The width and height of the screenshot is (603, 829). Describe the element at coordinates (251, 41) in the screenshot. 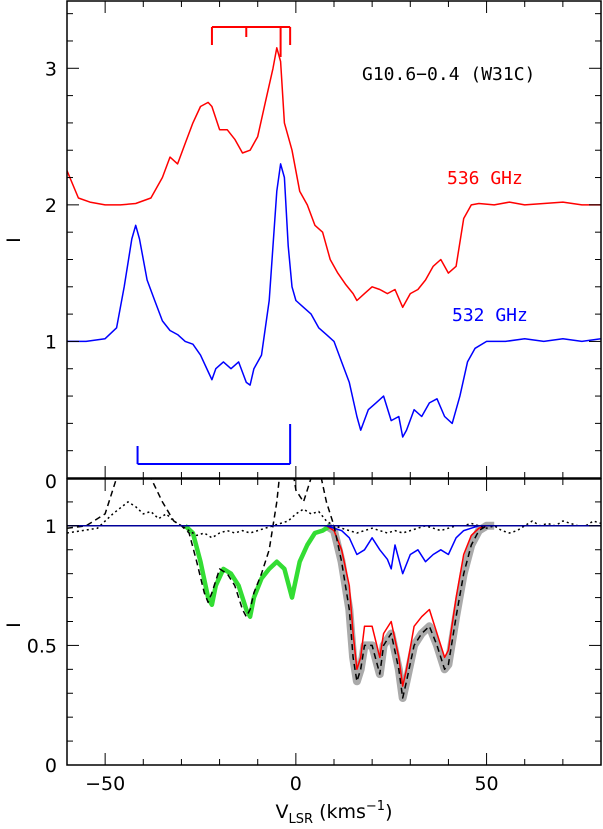

I see `marker-red-hfs-bracket` at that location.